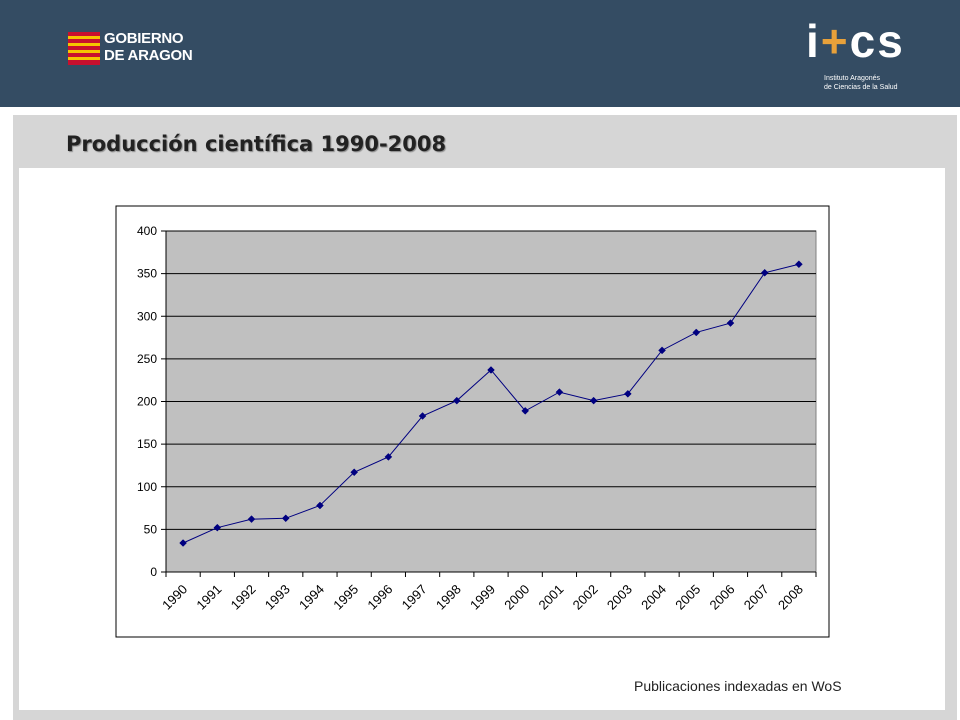 The image size is (960, 720). What do you see at coordinates (153, 572) in the screenshot?
I see `y-tick-label: 0` at bounding box center [153, 572].